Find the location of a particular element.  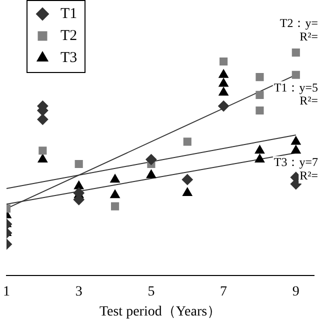

x-tick-label: 3 is located at coordinates (78, 292).